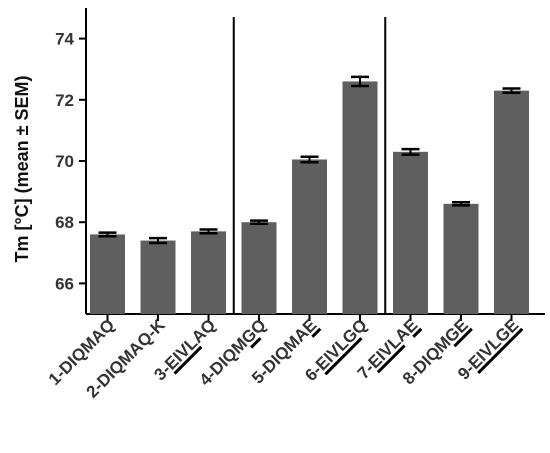 The image size is (550, 453). Describe the element at coordinates (64, 39) in the screenshot. I see `y-tick-label: 74` at that location.